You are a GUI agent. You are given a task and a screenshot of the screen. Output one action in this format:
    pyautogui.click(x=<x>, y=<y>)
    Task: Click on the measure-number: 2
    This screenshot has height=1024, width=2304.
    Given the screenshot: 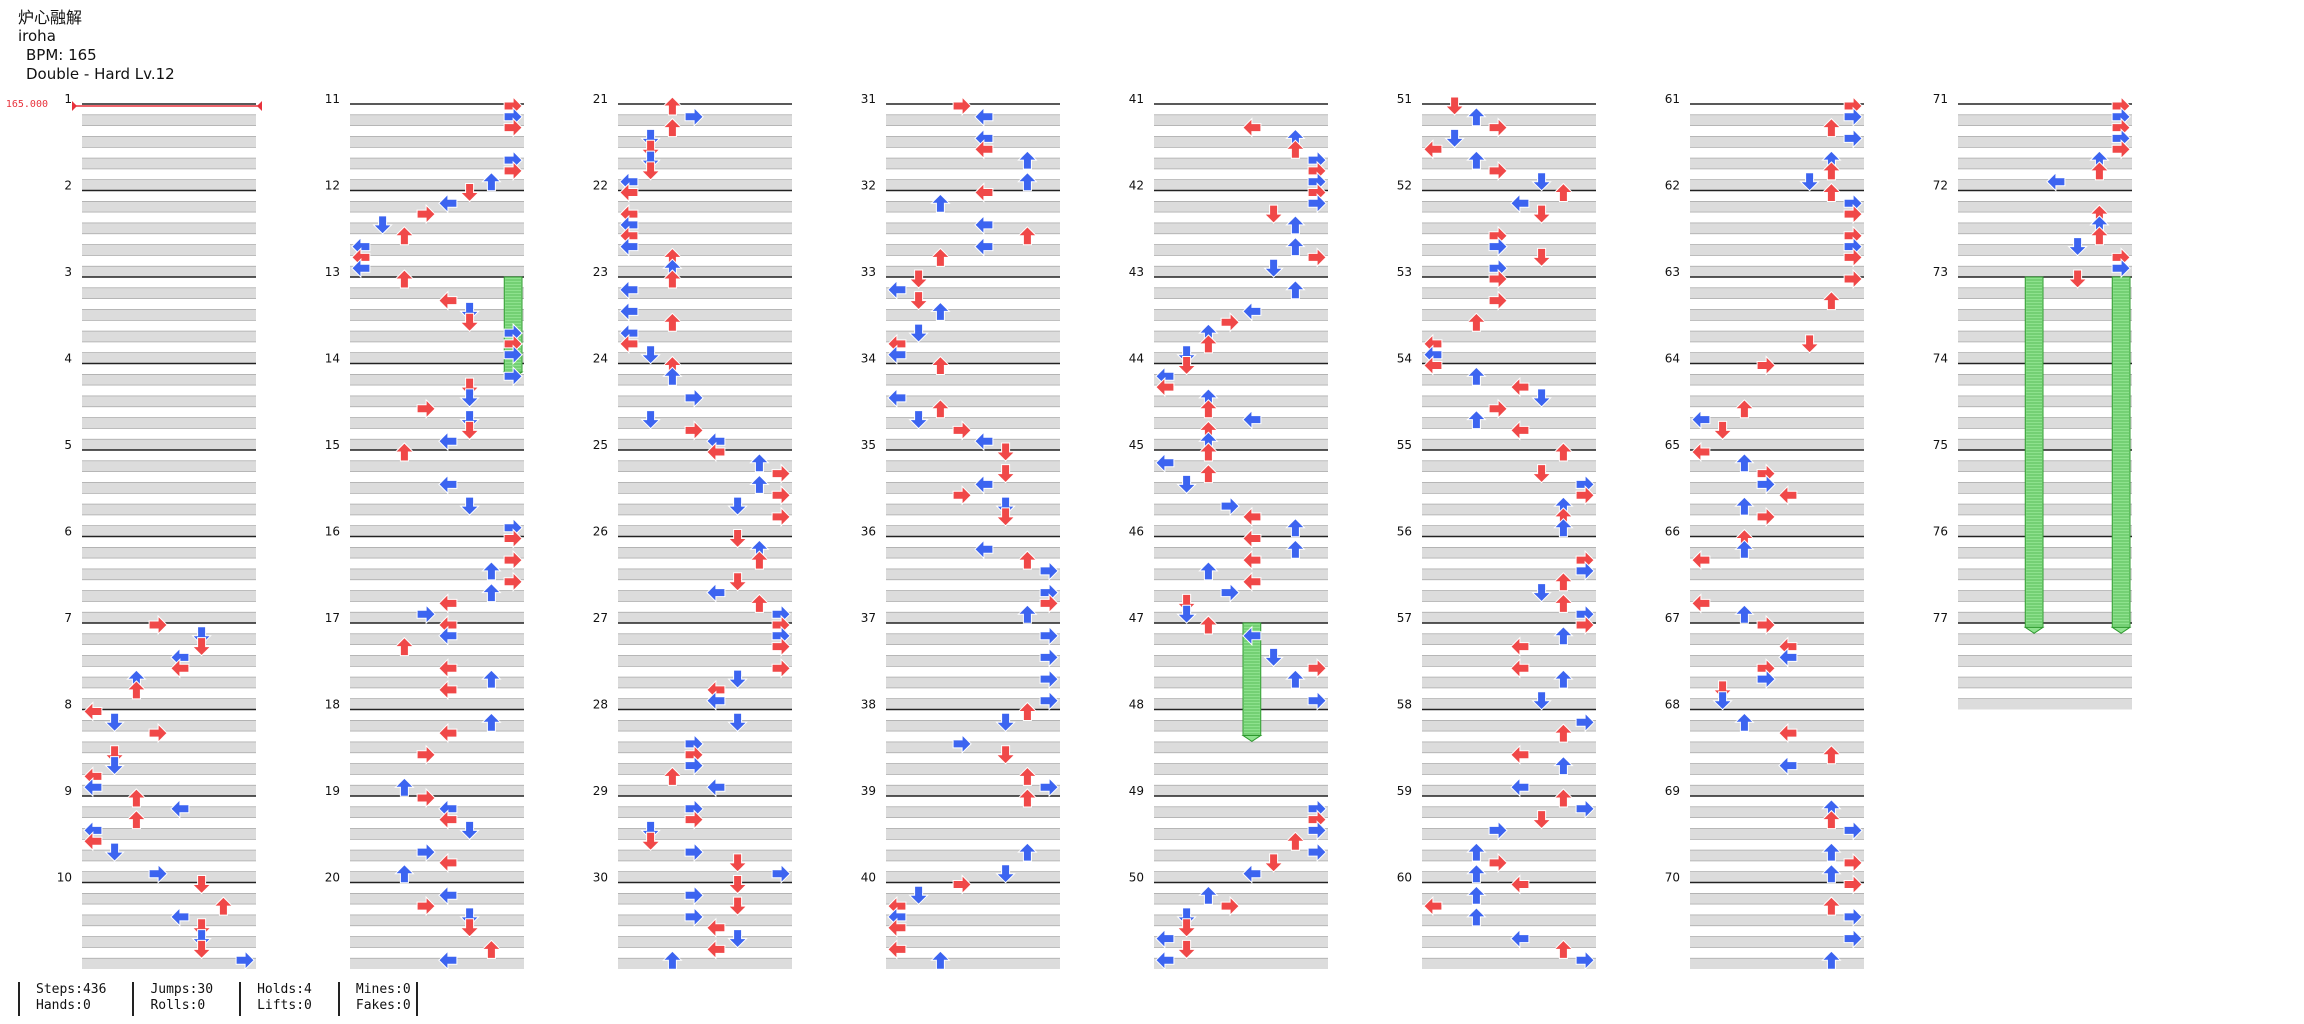 What is the action you would take?
    pyautogui.click(x=68, y=186)
    